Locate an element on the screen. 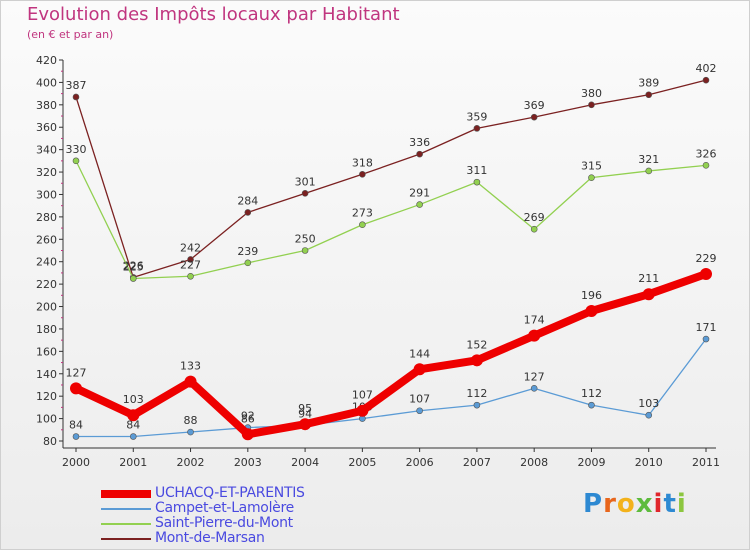  data-label: 369 is located at coordinates (534, 105).